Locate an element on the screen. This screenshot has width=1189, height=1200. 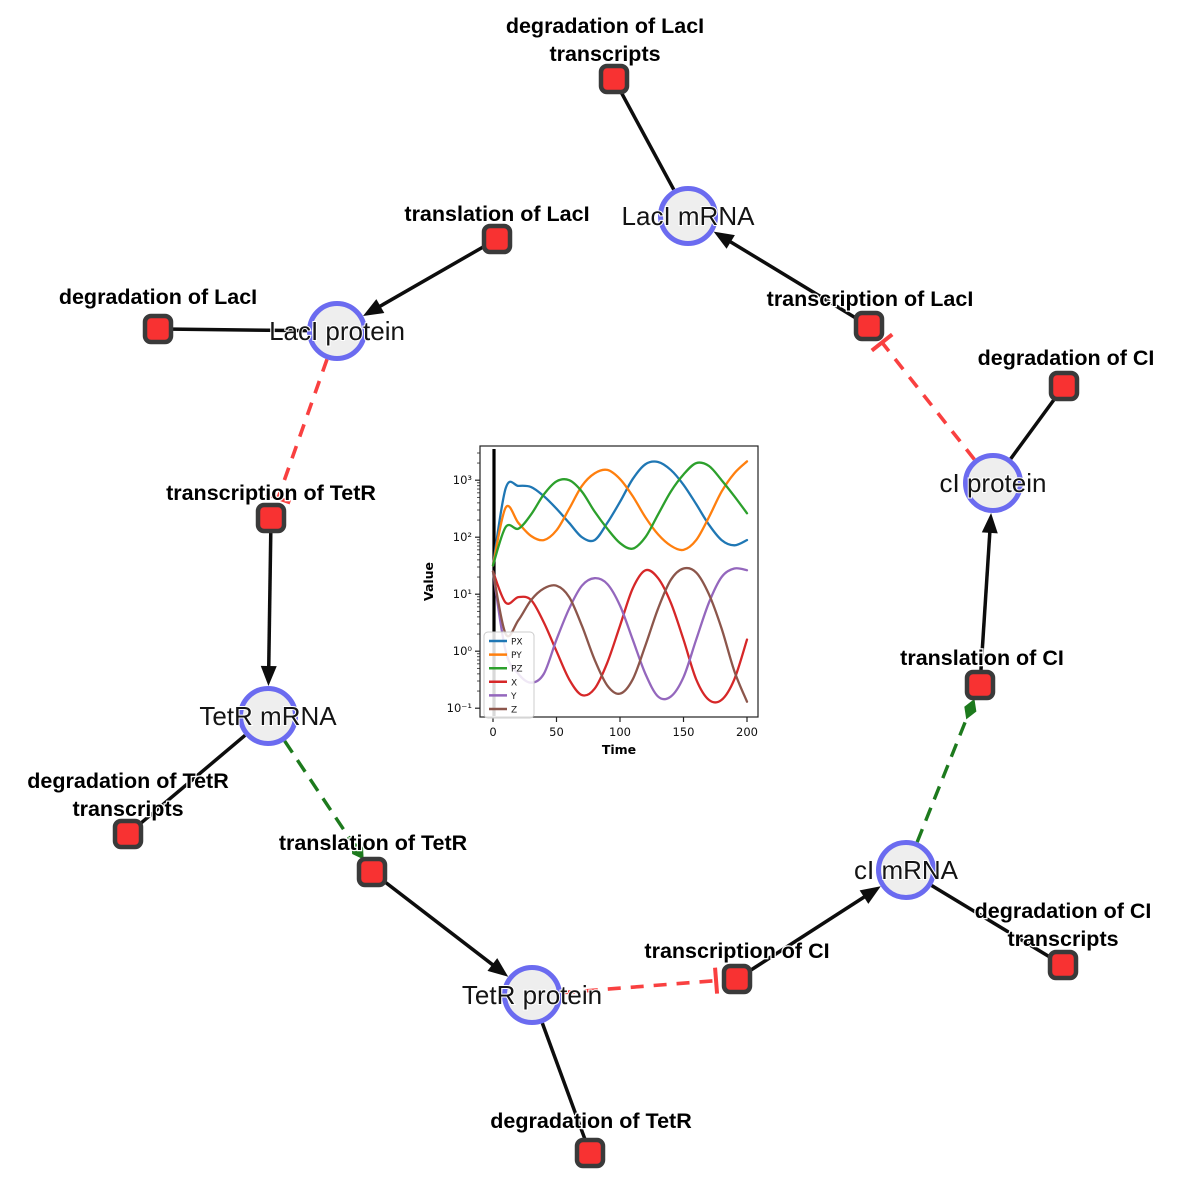
chart-series-pz is located at coordinates (620, 514).